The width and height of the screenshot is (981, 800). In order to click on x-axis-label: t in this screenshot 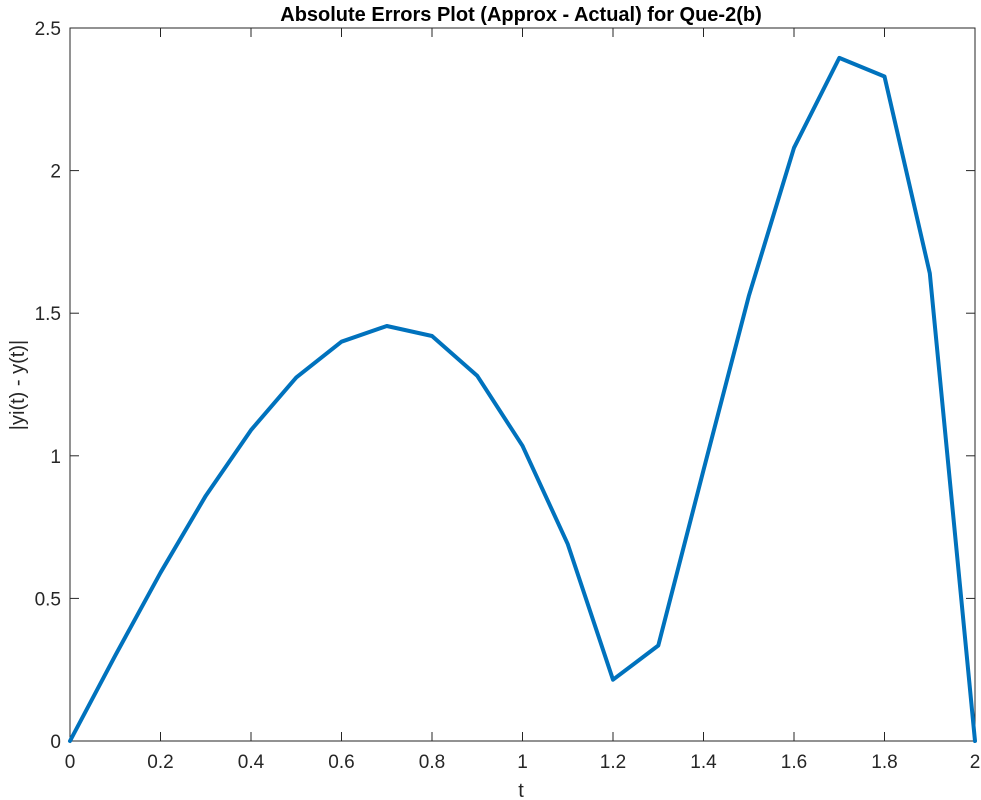, I will do `click(521, 790)`.